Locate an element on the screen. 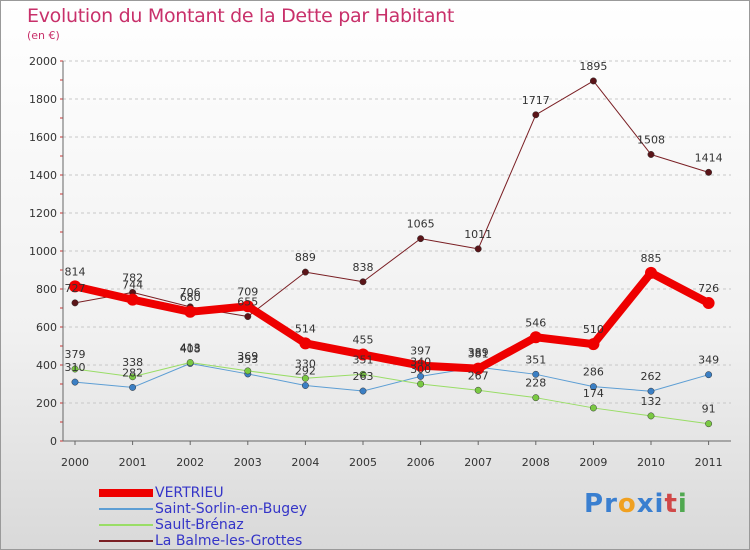  data-label: 338 is located at coordinates (132, 362).